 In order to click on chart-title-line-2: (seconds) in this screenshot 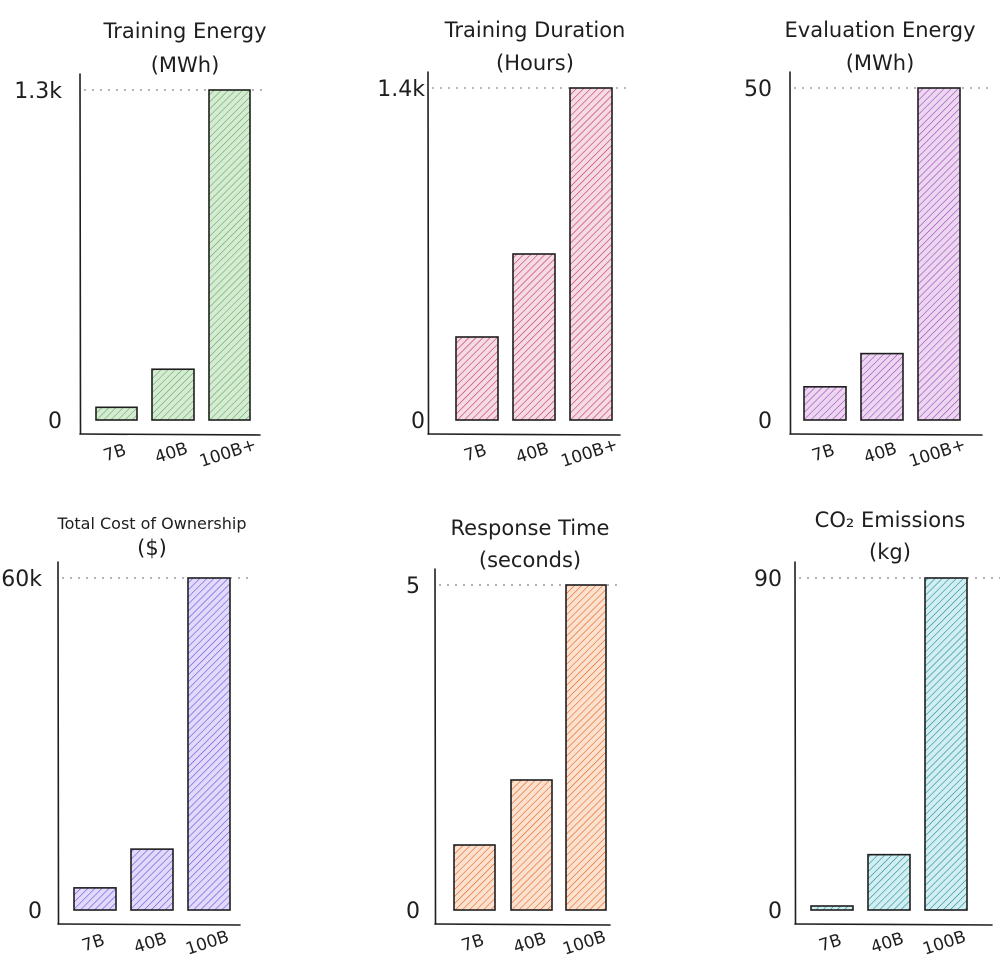, I will do `click(530, 560)`.